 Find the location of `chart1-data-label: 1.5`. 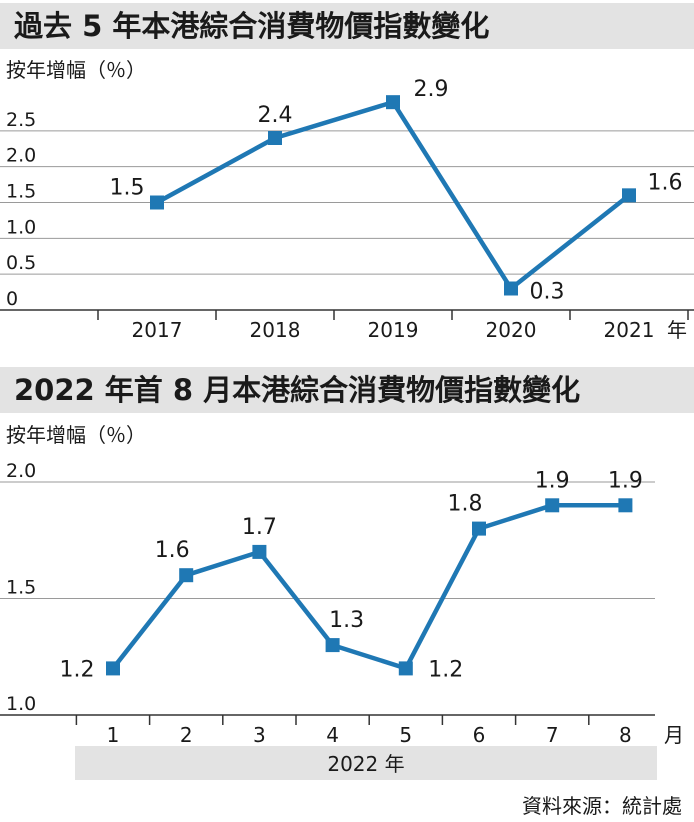

chart1-data-label: 1.5 is located at coordinates (127, 188).